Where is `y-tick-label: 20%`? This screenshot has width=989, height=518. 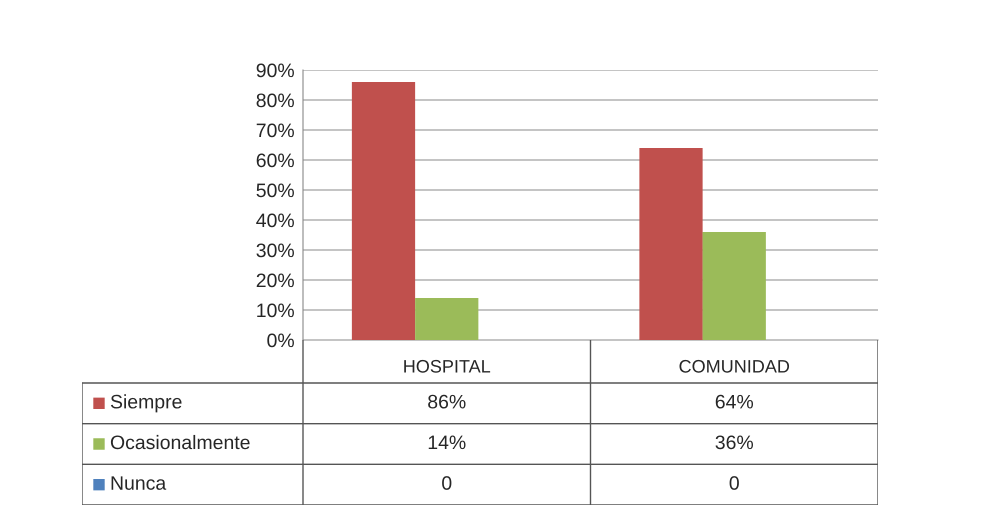
y-tick-label: 20% is located at coordinates (275, 280).